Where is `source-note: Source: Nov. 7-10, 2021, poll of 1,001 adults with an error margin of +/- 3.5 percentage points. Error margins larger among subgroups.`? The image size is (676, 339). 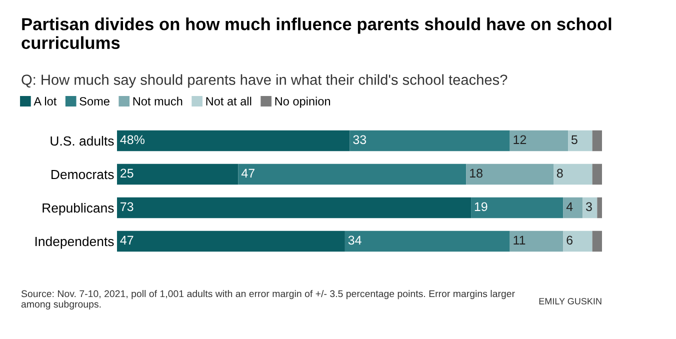 source-note: Source: Nov. 7-10, 2021, poll of 1,001 adults with an error margin of +/- 3.5 percentage points. Error margins larger among subgroups. is located at coordinates (268, 300).